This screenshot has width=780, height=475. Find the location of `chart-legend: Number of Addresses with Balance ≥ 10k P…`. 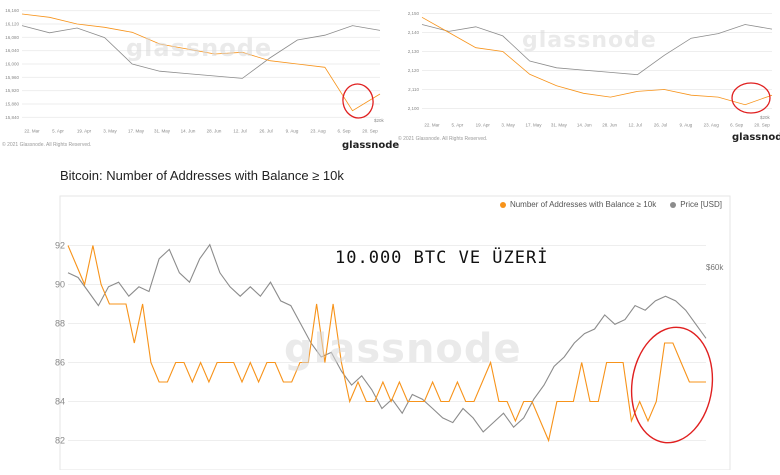

chart-legend: Number of Addresses with Balance ≥ 10k P… is located at coordinates (610, 204).